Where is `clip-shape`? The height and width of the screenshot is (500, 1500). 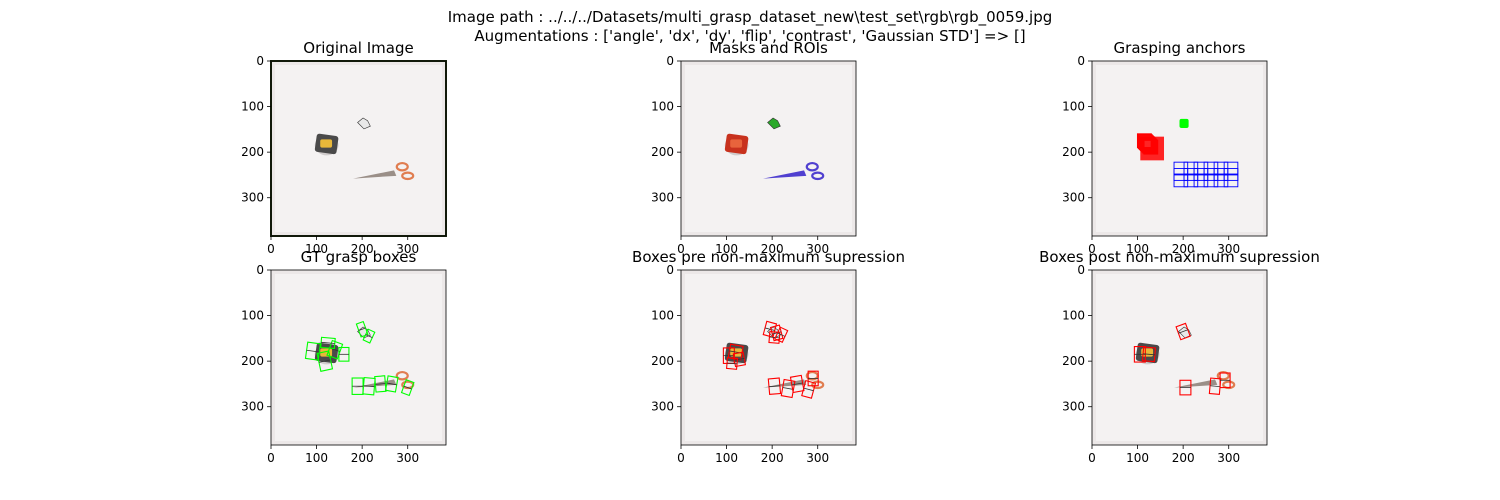
clip-shape is located at coordinates (774, 123).